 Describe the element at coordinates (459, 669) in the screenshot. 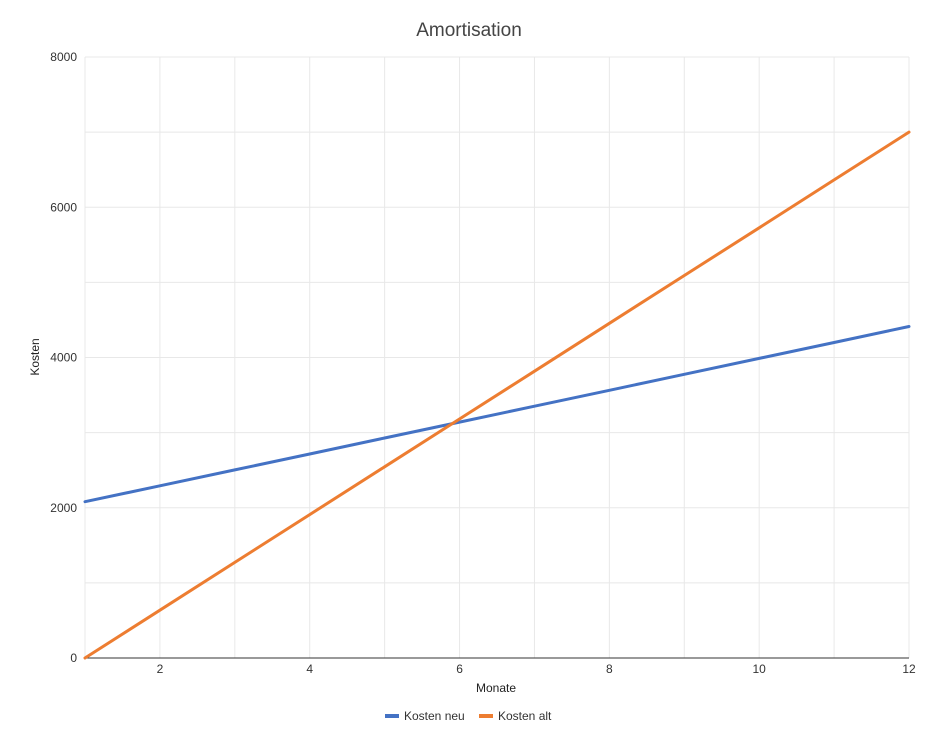

I see `x-tick-label: 6` at that location.